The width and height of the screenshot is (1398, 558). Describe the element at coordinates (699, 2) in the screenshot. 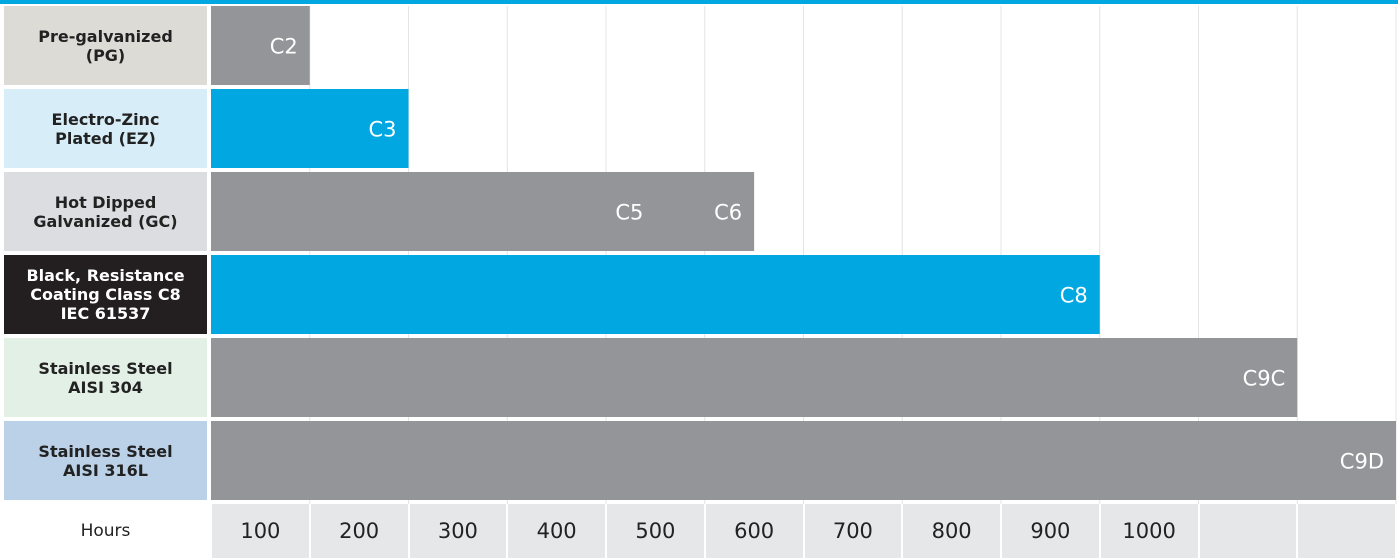

I see `top-accent-line` at that location.